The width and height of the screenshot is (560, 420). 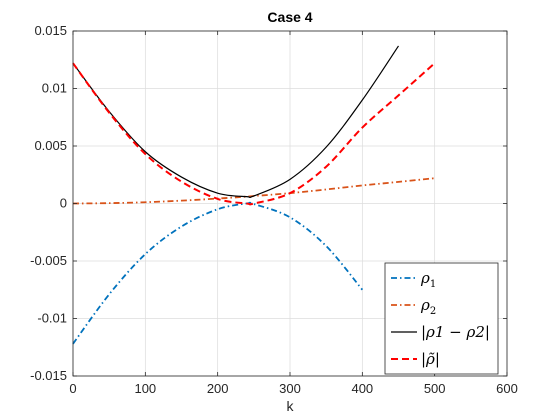 What do you see at coordinates (218, 388) in the screenshot?
I see `x-tick-label: 200` at bounding box center [218, 388].